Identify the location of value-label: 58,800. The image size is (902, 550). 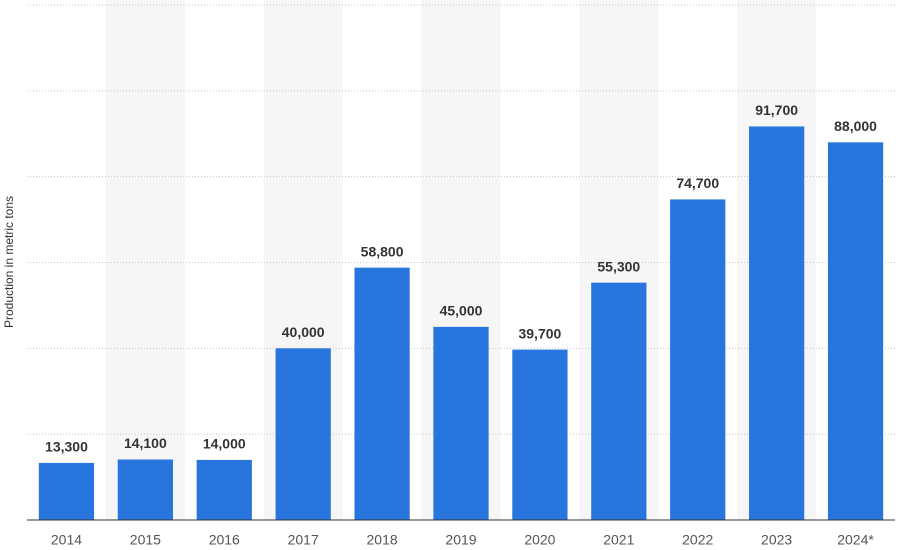
(382, 251).